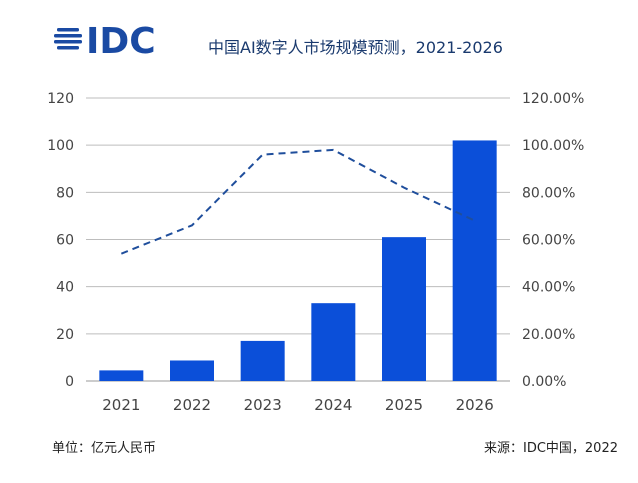  I want to click on idc-logo: IDC, so click(107, 42).